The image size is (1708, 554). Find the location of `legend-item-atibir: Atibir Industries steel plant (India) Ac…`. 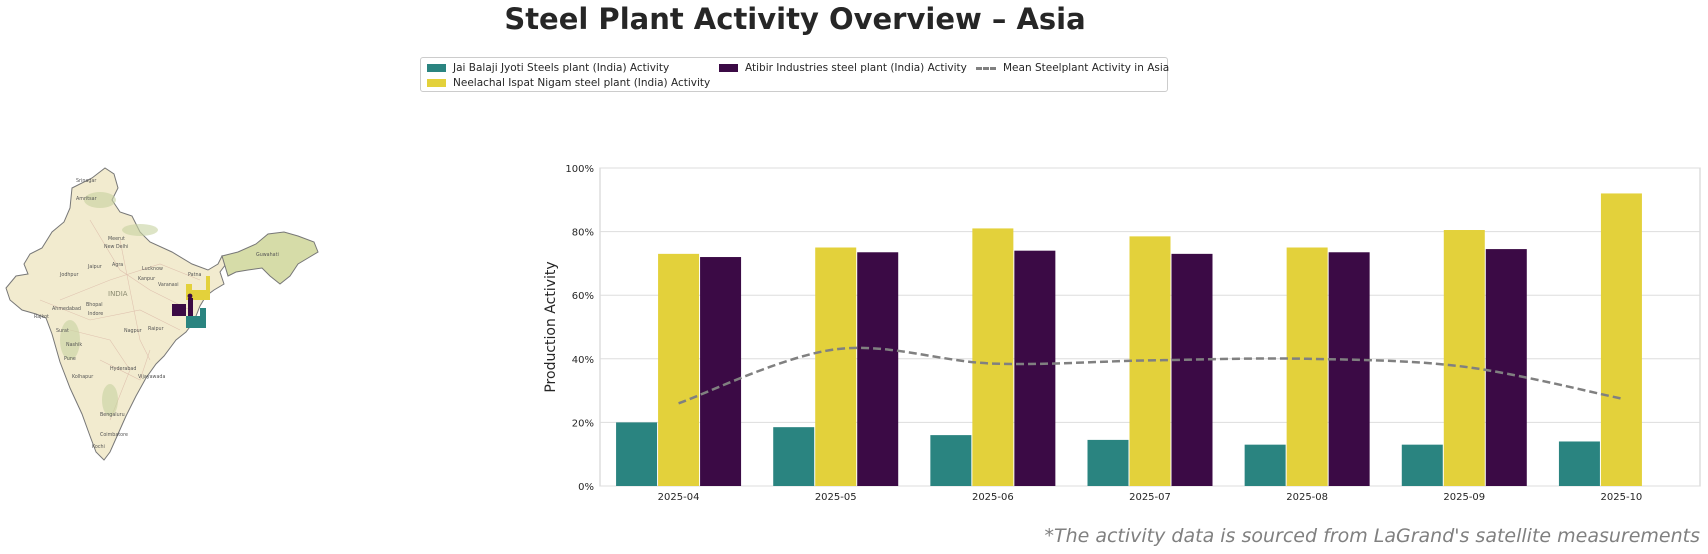

legend-item-atibir: Atibir Industries steel plant (India) Ac… is located at coordinates (843, 68).